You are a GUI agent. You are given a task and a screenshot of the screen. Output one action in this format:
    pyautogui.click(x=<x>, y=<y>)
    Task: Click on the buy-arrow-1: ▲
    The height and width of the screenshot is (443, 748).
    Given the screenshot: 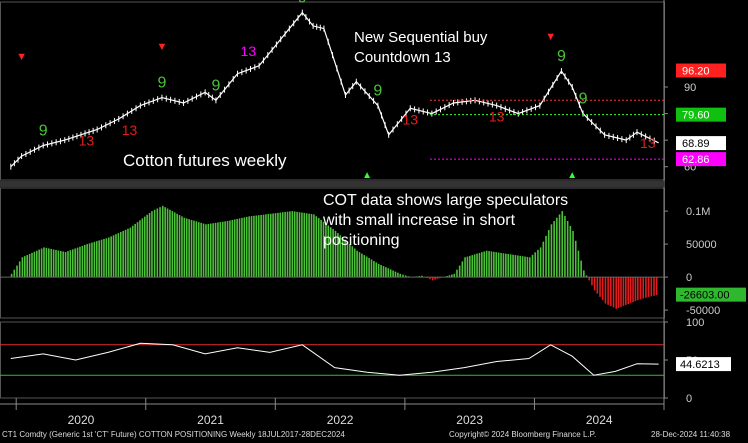 What is the action you would take?
    pyautogui.click(x=572, y=175)
    